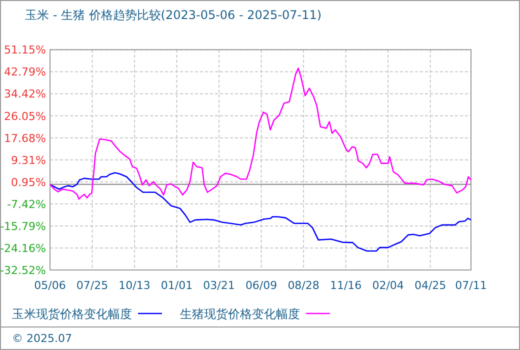  I want to click on y-tick-label: -7.42%, so click(26, 204).